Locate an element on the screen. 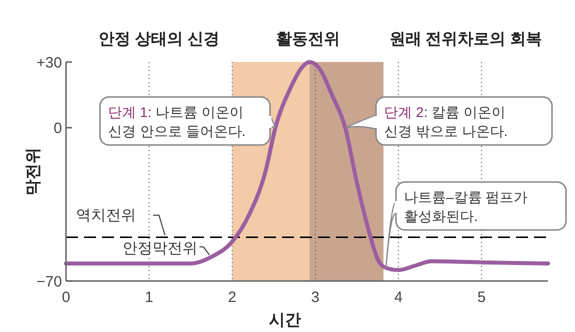 The width and height of the screenshot is (575, 332). annotation: 나트륨–칼륨 펌프가 활성화된다. is located at coordinates (466, 206).